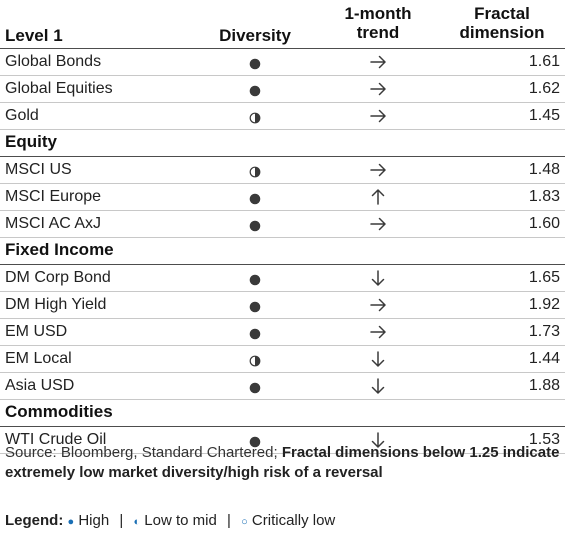 The image size is (565, 536). I want to click on header-fractal-line2: dimension, so click(502, 32).